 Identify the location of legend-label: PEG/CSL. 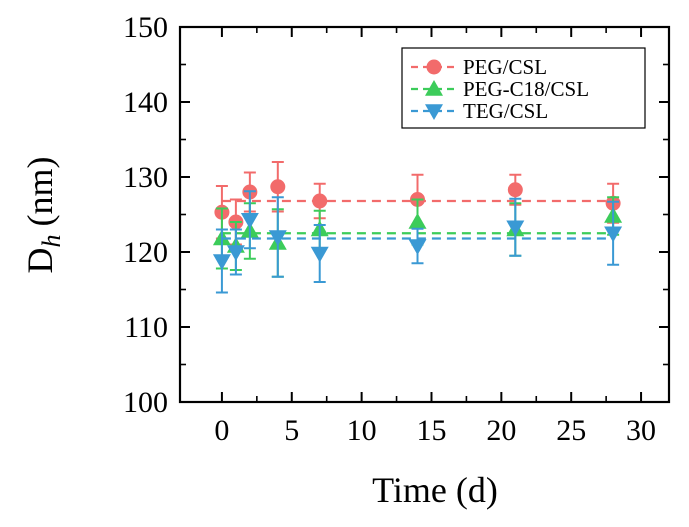
(505, 67).